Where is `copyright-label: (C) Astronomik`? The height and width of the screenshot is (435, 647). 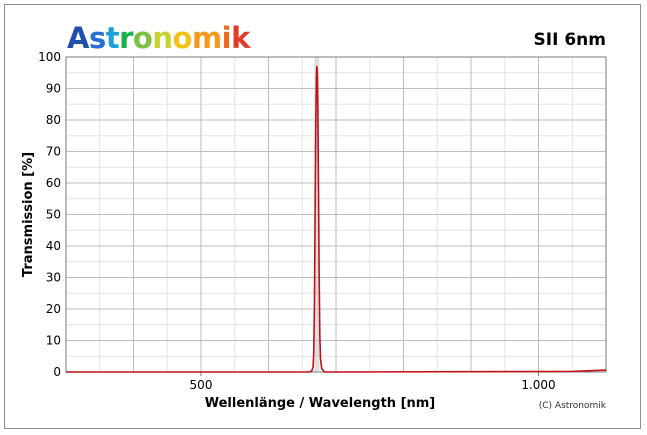 copyright-label: (C) Astronomik is located at coordinates (573, 406).